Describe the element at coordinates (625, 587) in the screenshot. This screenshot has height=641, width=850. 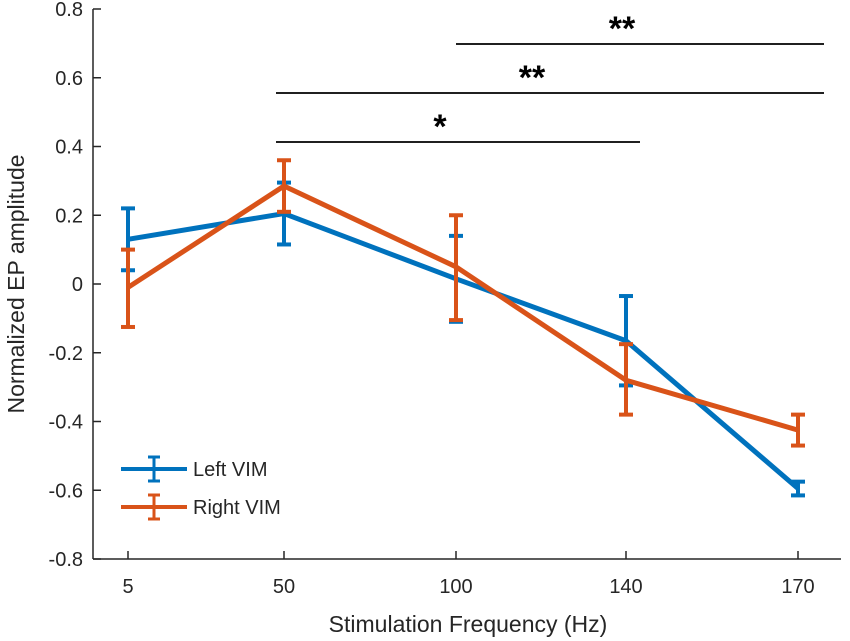
I see `x-tick-label: 140` at that location.